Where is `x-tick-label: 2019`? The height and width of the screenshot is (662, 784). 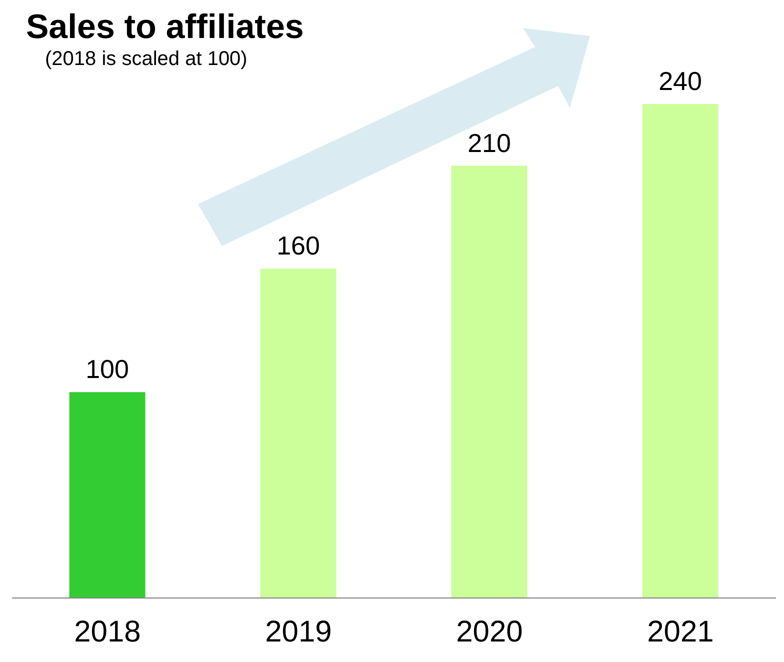 x-tick-label: 2019 is located at coordinates (298, 631).